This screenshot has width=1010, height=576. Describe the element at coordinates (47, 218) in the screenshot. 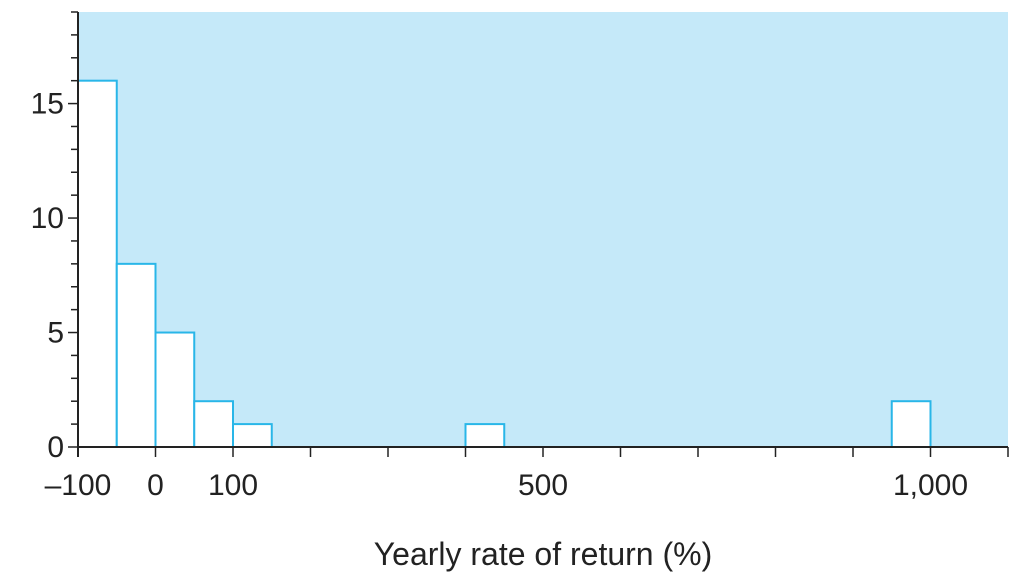

I see `y-tick-label: 10` at that location.